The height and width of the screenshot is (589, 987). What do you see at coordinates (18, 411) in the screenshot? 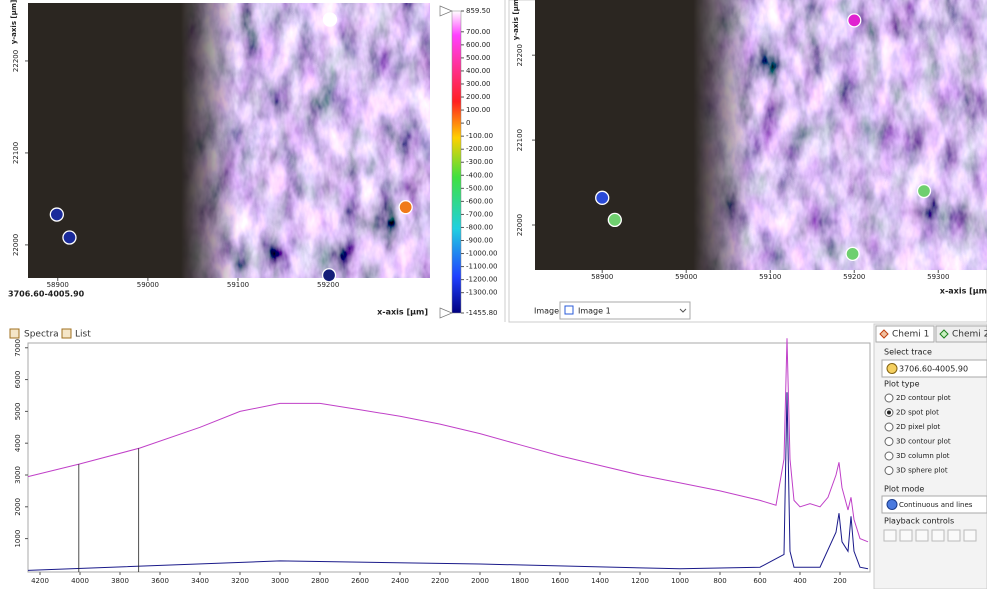
I see `y-tick-label: 5000` at bounding box center [18, 411].